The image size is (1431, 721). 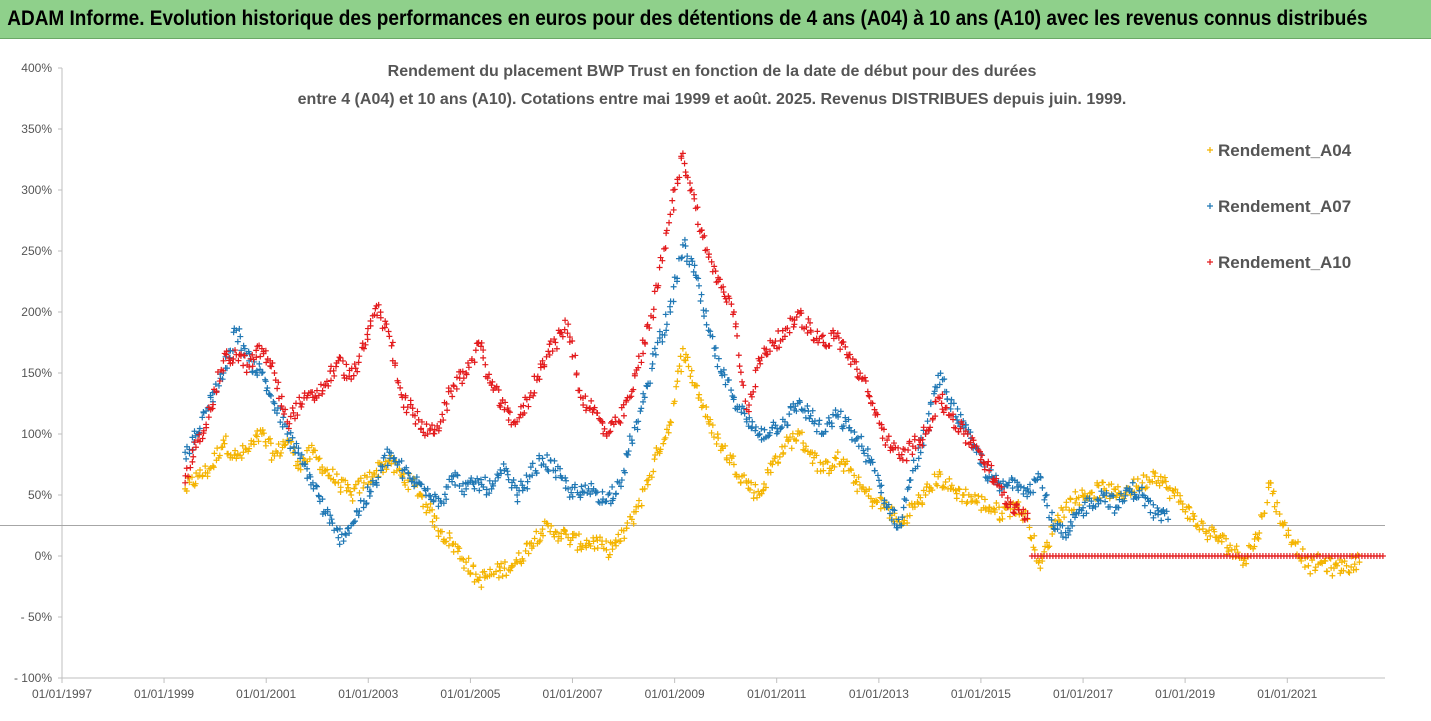 What do you see at coordinates (1279, 206) in the screenshot?
I see `chart-legend: Rendement_A04 Rendement_A07 Rendement_A10` at bounding box center [1279, 206].